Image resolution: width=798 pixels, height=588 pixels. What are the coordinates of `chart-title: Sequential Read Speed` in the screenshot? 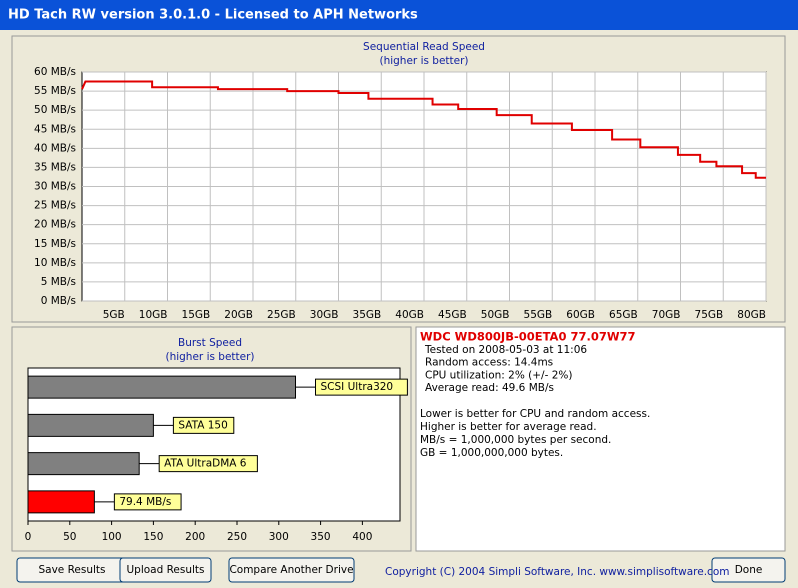 It's located at (424, 47).